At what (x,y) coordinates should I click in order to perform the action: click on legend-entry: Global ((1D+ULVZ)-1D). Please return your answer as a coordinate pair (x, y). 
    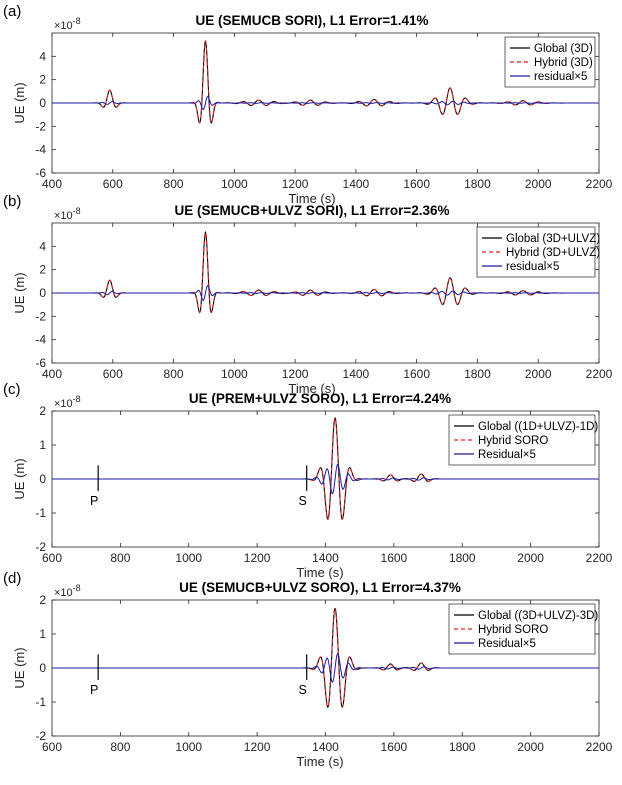
    Looking at the image, I should click on (538, 427).